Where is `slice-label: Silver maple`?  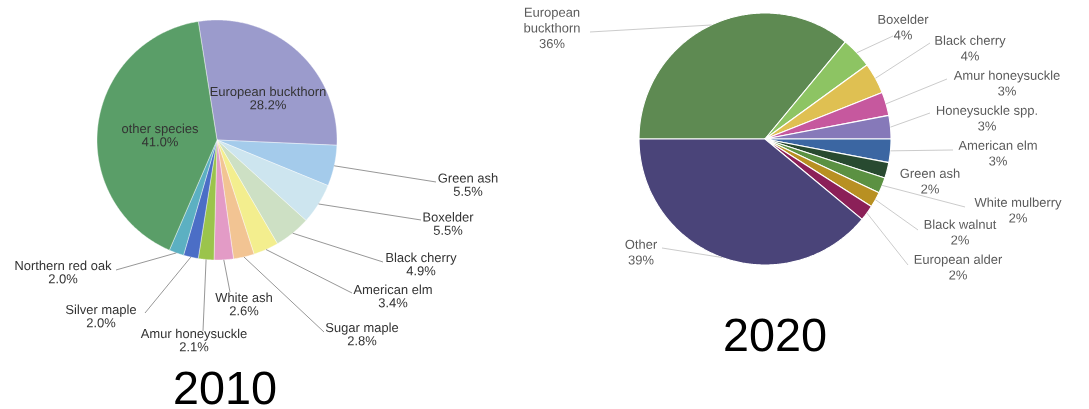
slice-label: Silver maple is located at coordinates (101, 310).